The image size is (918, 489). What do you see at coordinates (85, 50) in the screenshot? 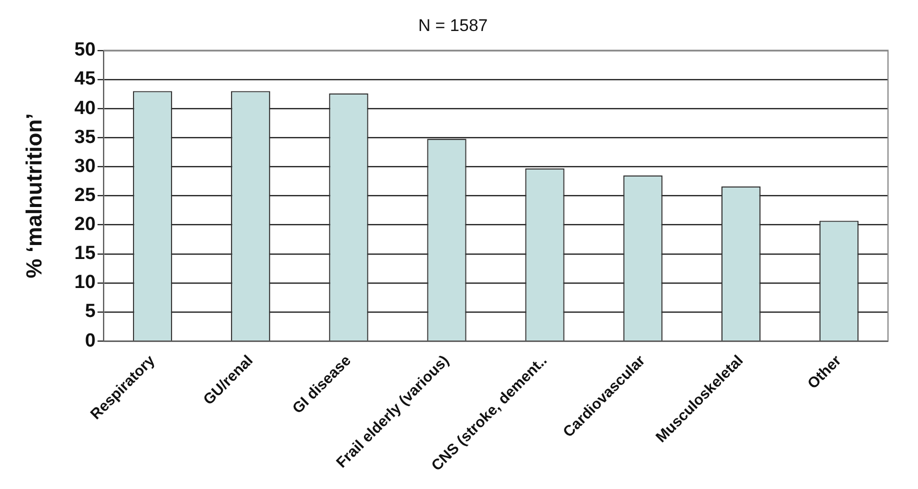
I see `y-tick-label: 50` at bounding box center [85, 50].